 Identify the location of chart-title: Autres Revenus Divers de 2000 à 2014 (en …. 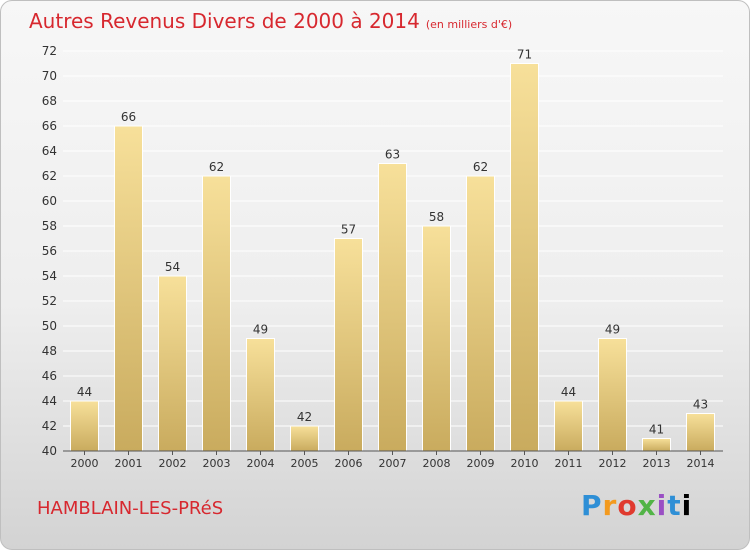
(270, 21).